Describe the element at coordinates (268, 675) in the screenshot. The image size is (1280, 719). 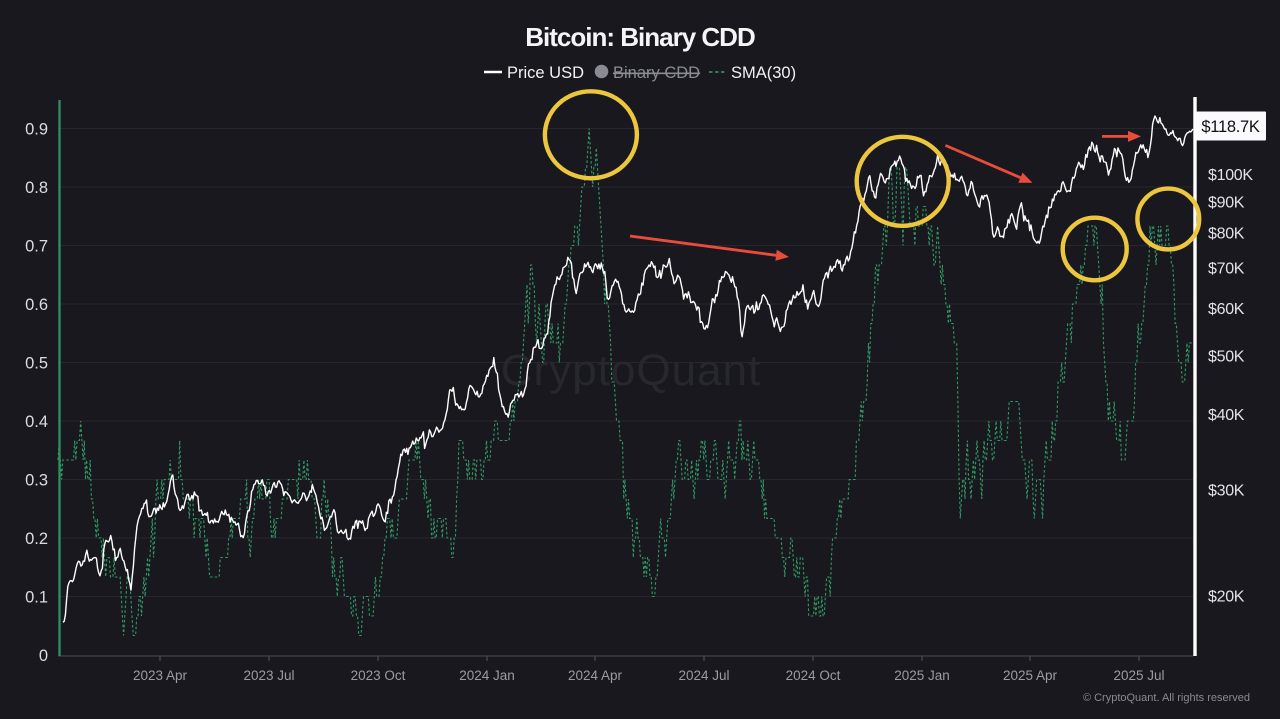
I see `svg-text: 2023 Jul` at that location.